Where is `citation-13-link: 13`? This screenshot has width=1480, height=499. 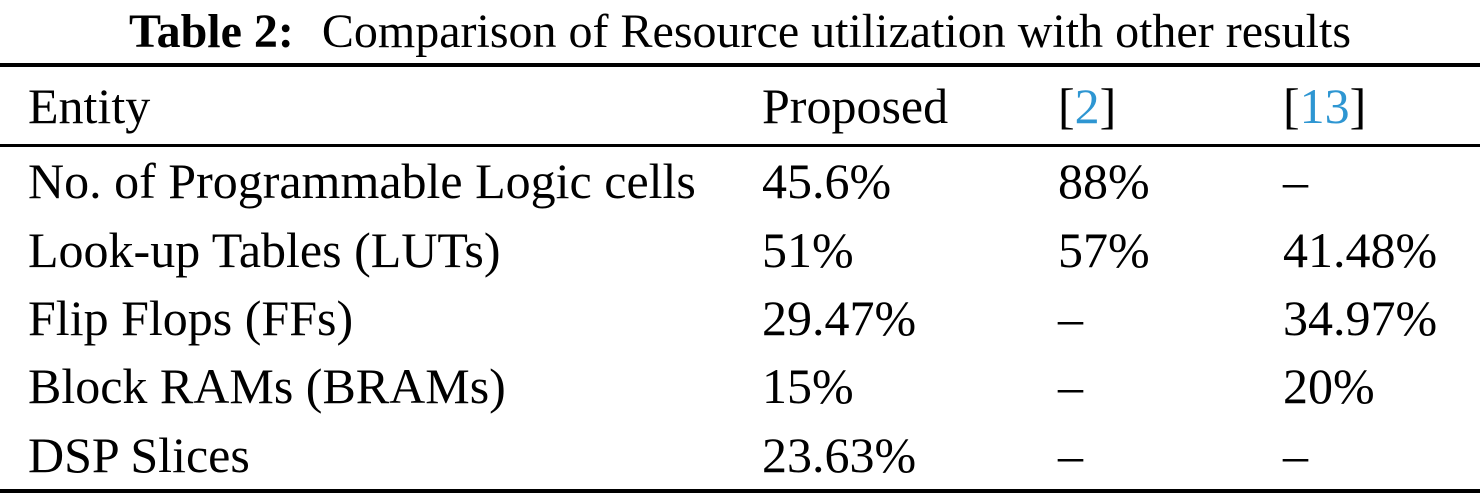
citation-13-link: 13 is located at coordinates (1324, 105).